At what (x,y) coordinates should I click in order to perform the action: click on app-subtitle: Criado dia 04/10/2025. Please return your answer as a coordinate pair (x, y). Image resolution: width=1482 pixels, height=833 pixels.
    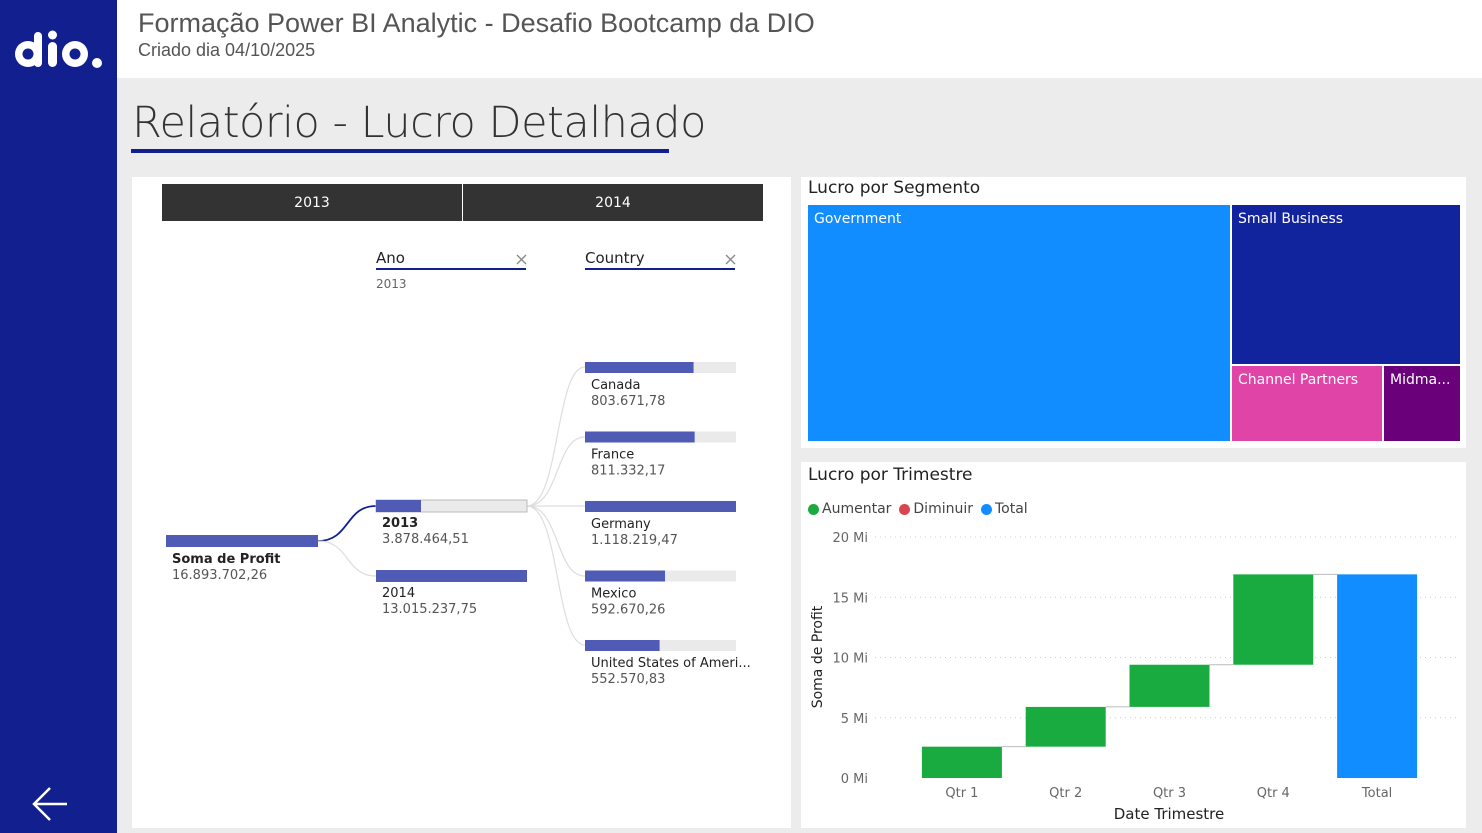
    Looking at the image, I should click on (227, 50).